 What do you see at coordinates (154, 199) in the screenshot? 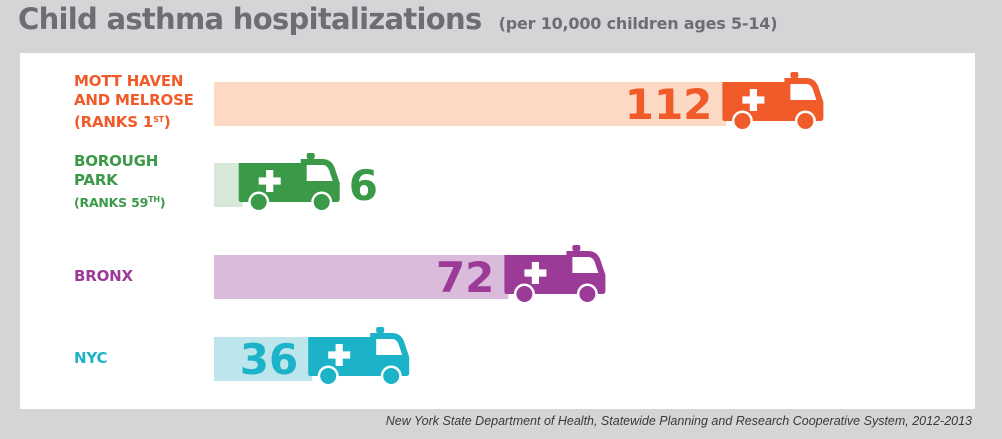
I see `label-superscript: TH` at bounding box center [154, 199].